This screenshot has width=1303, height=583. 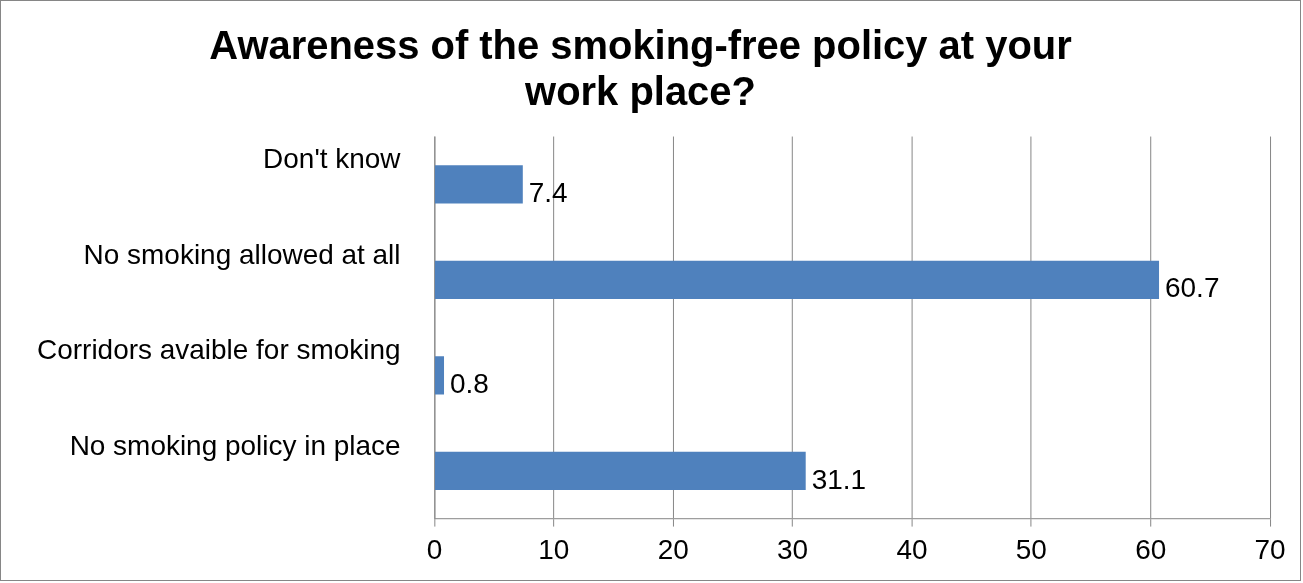 What do you see at coordinates (235, 445) in the screenshot?
I see `y-tick-label: No smoking policy in place` at bounding box center [235, 445].